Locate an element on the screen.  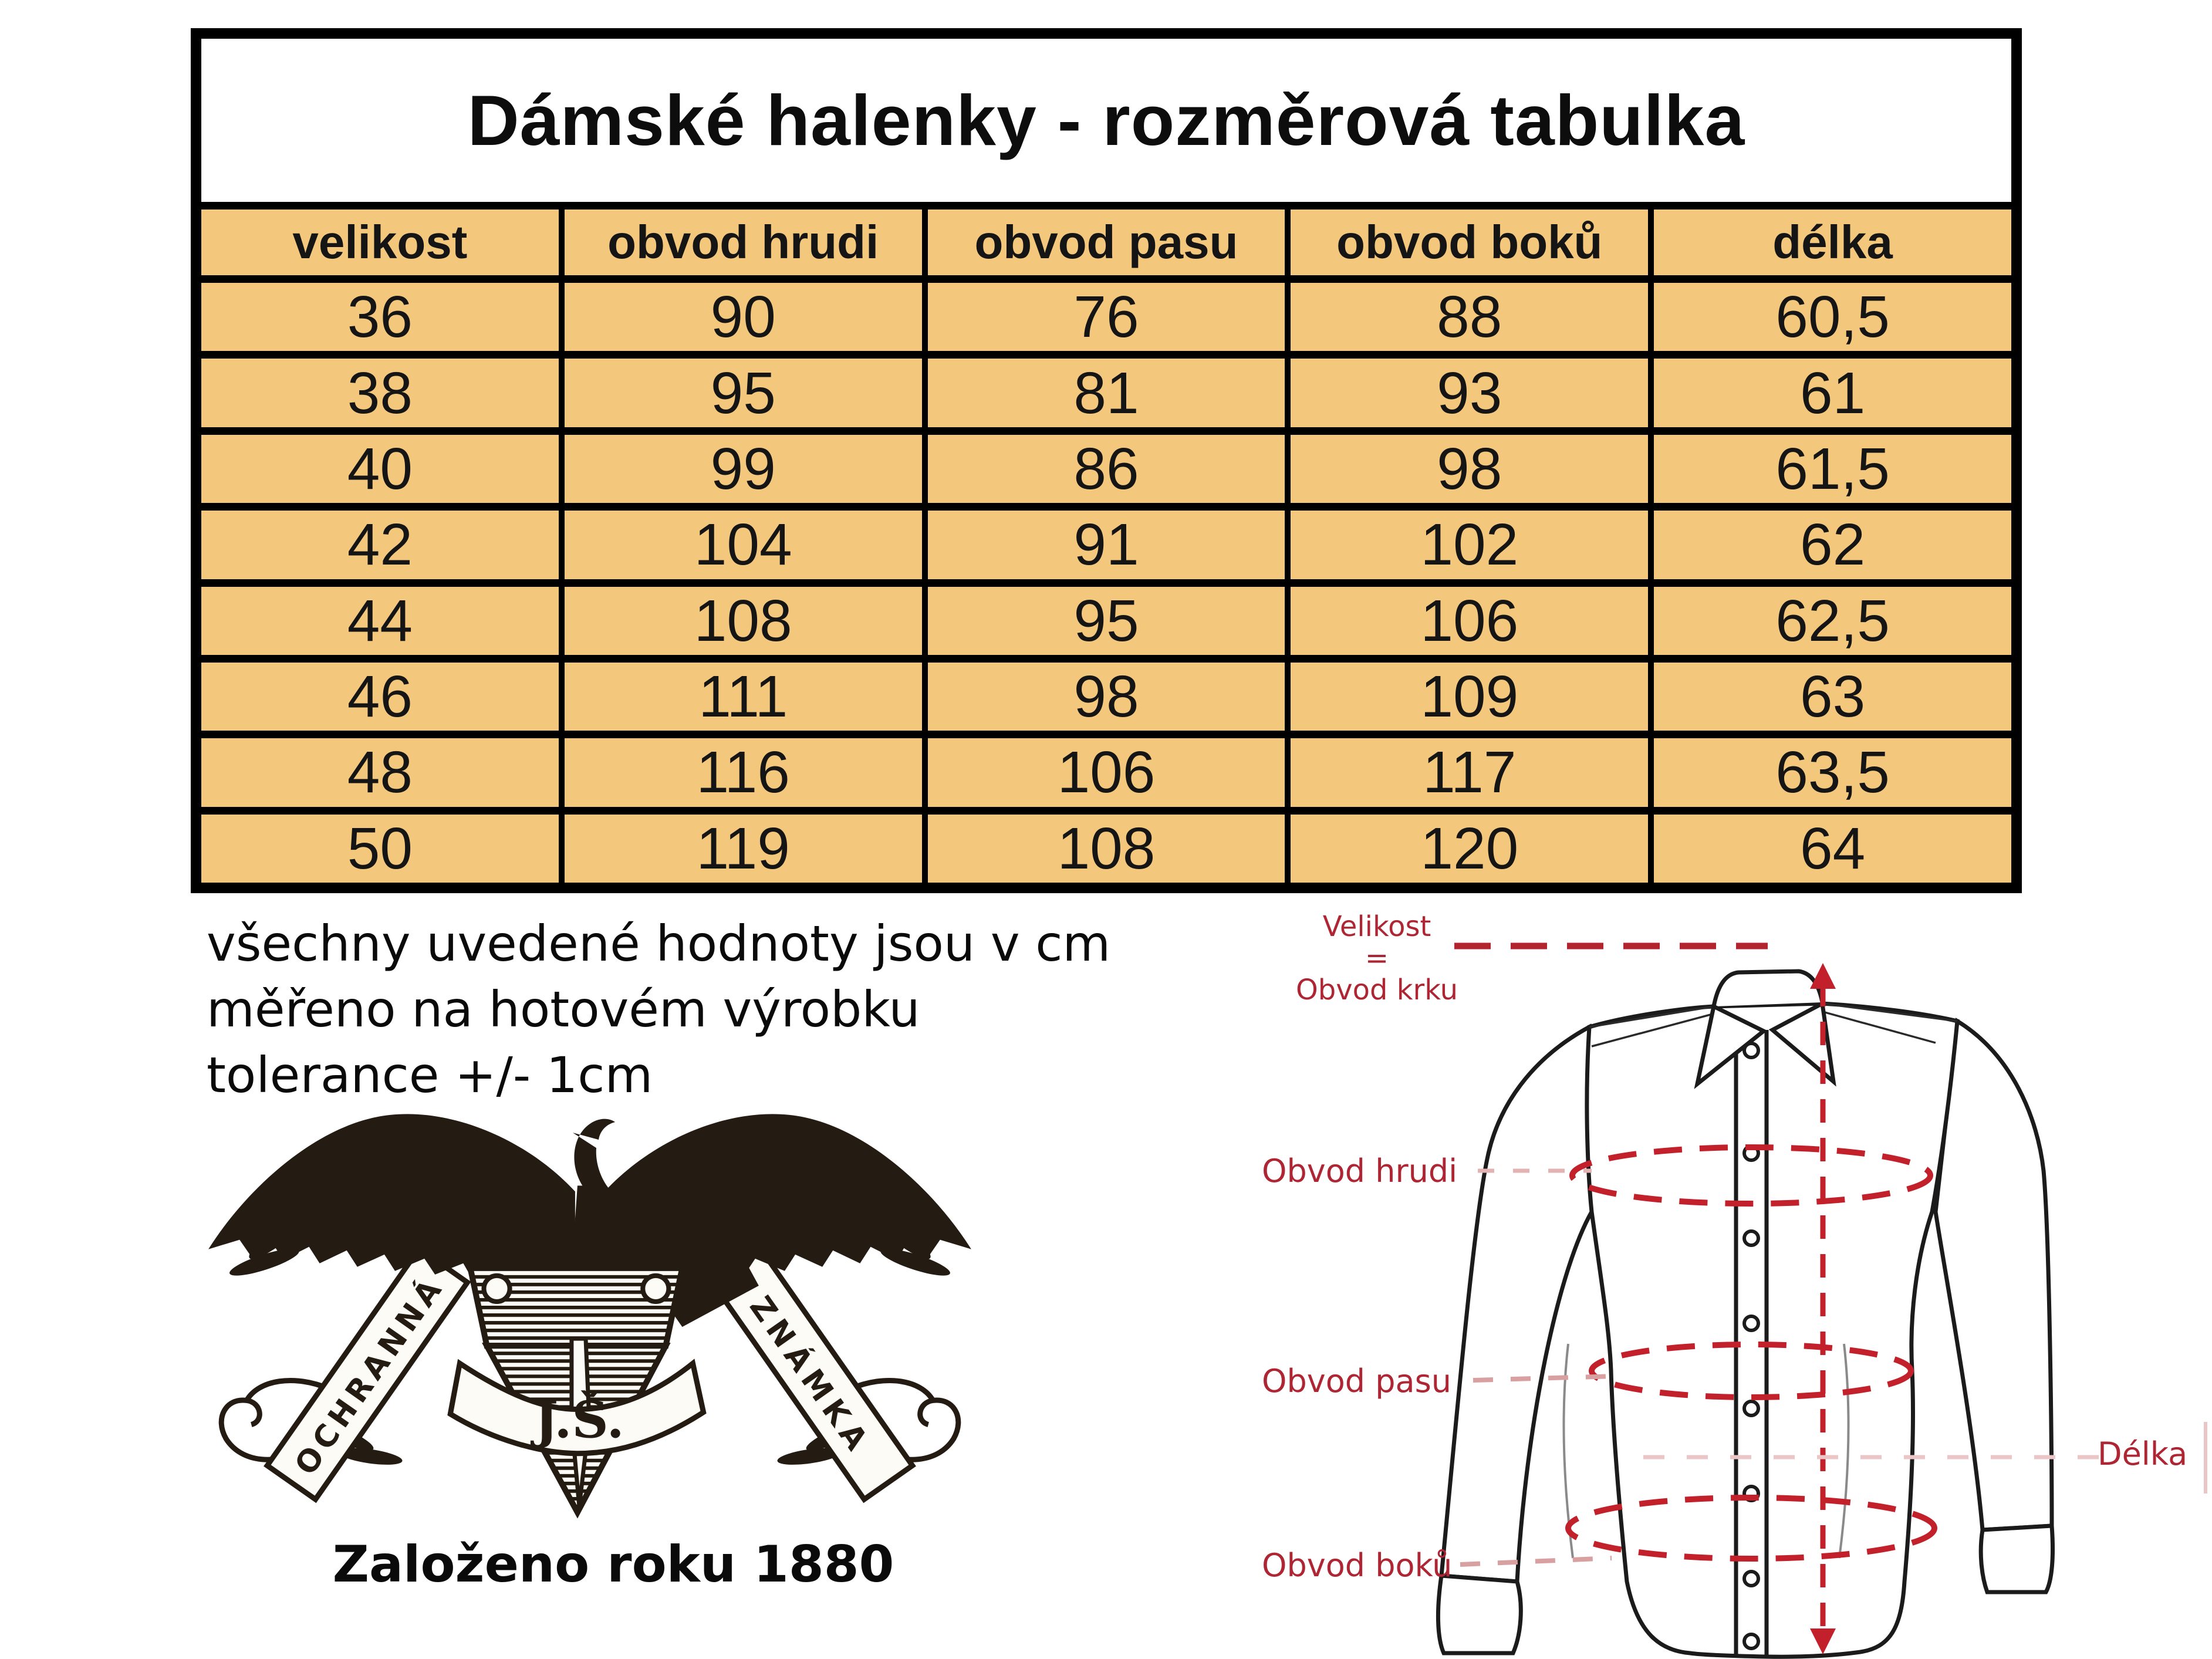
eagle-logo: OCHRANNÁ ZNÁMKA J.Š. is located at coordinates (589, 1316).